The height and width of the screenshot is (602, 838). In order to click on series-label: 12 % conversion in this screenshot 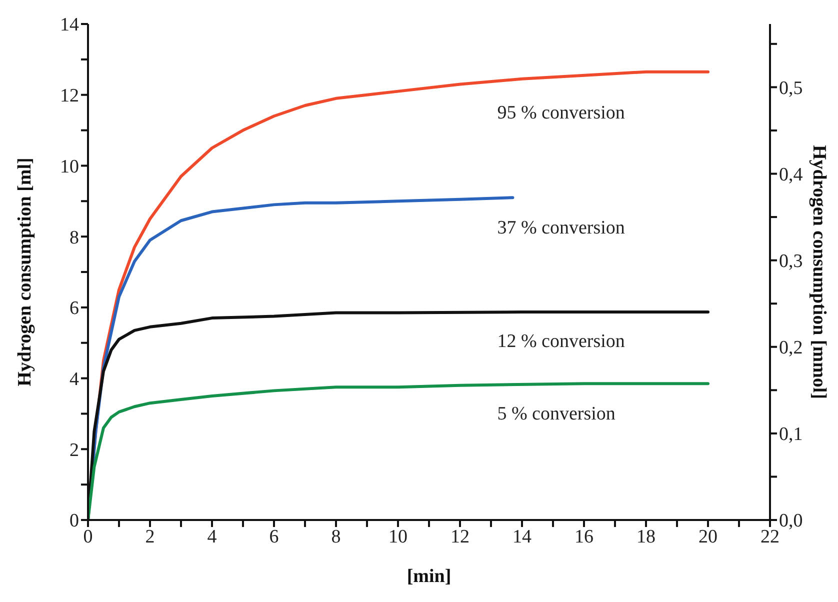, I will do `click(561, 341)`.